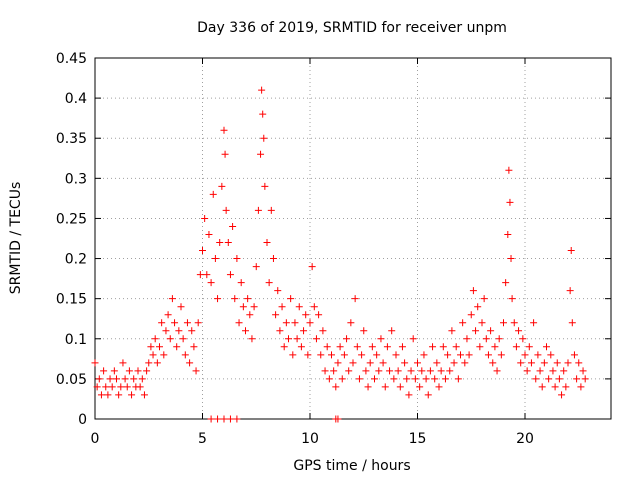  I want to click on y-tick-label: 0.2, so click(76, 260).